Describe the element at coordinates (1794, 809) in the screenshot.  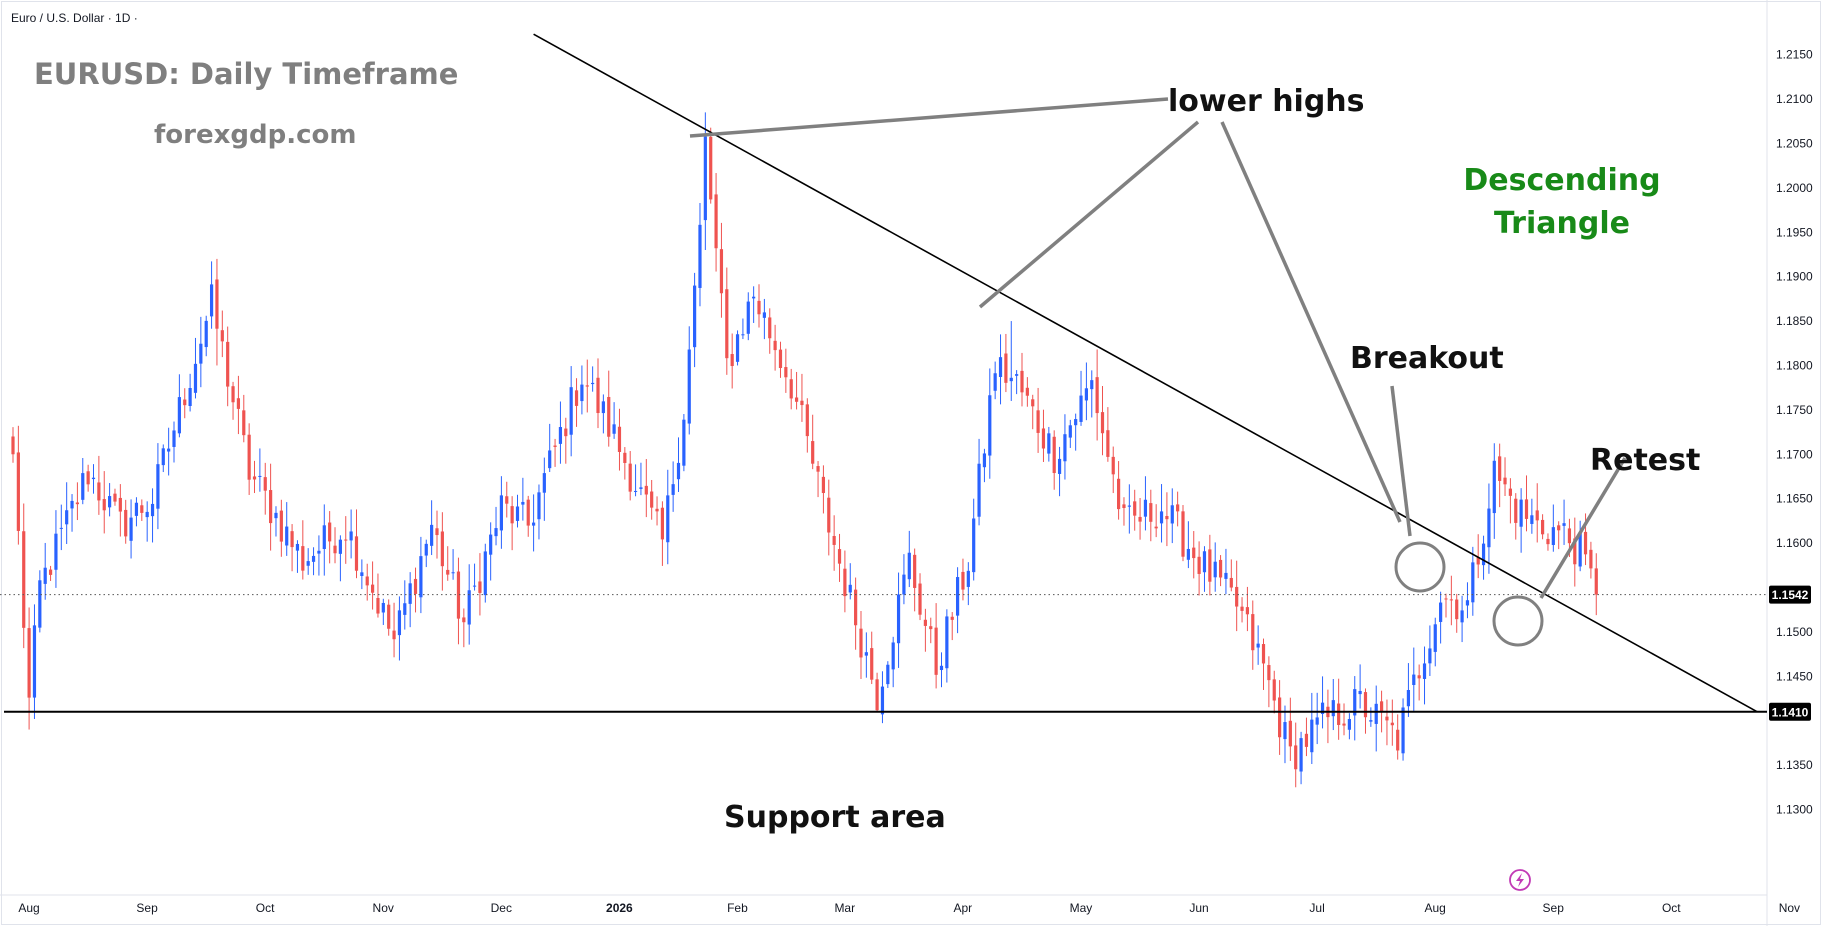
I see `y-tick-label: 1.1300` at that location.